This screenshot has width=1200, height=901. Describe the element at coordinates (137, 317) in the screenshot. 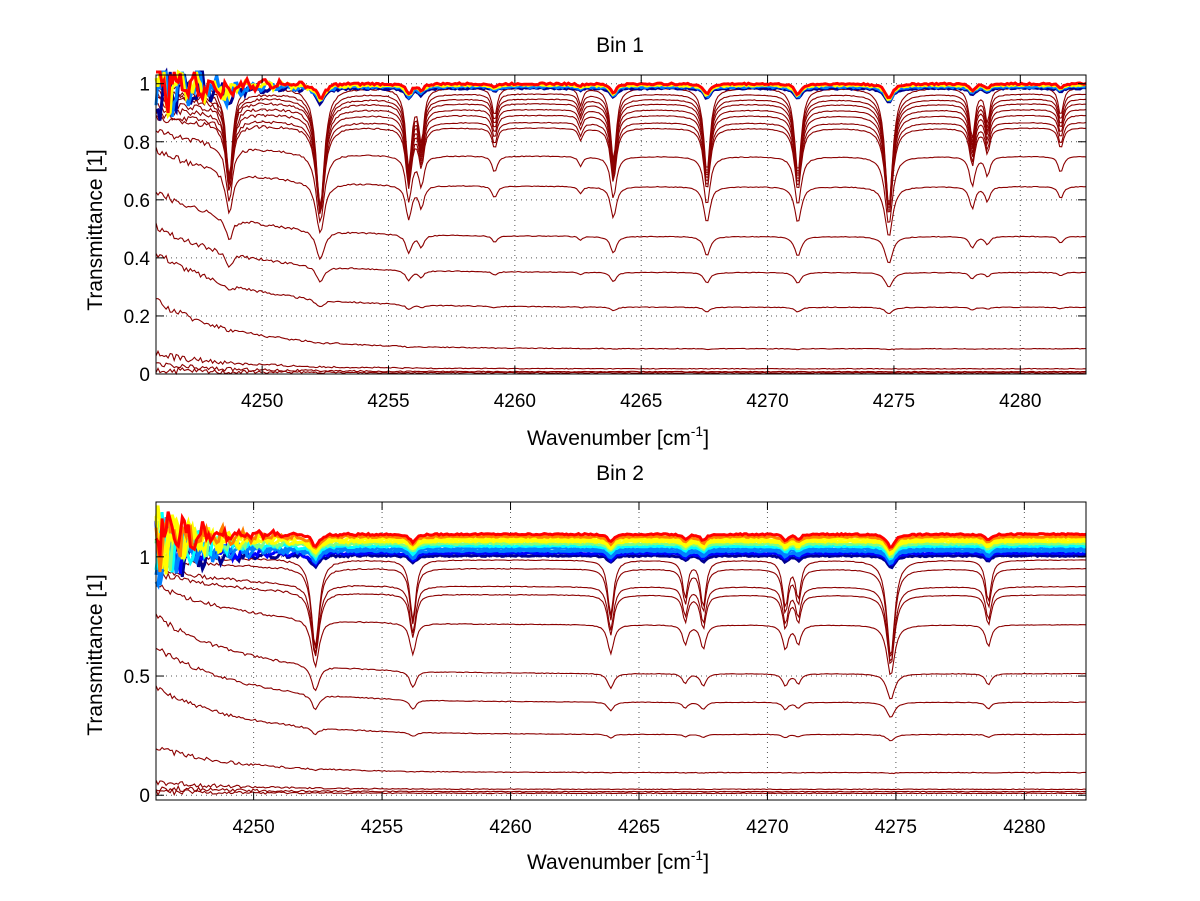

I see `y-tick-label: 0.2` at that location.